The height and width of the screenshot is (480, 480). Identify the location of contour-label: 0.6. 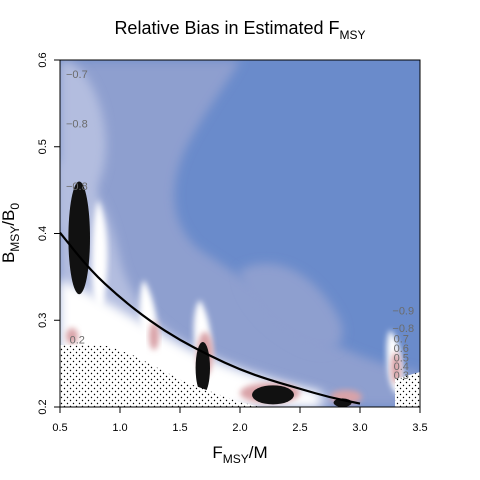
(401, 349).